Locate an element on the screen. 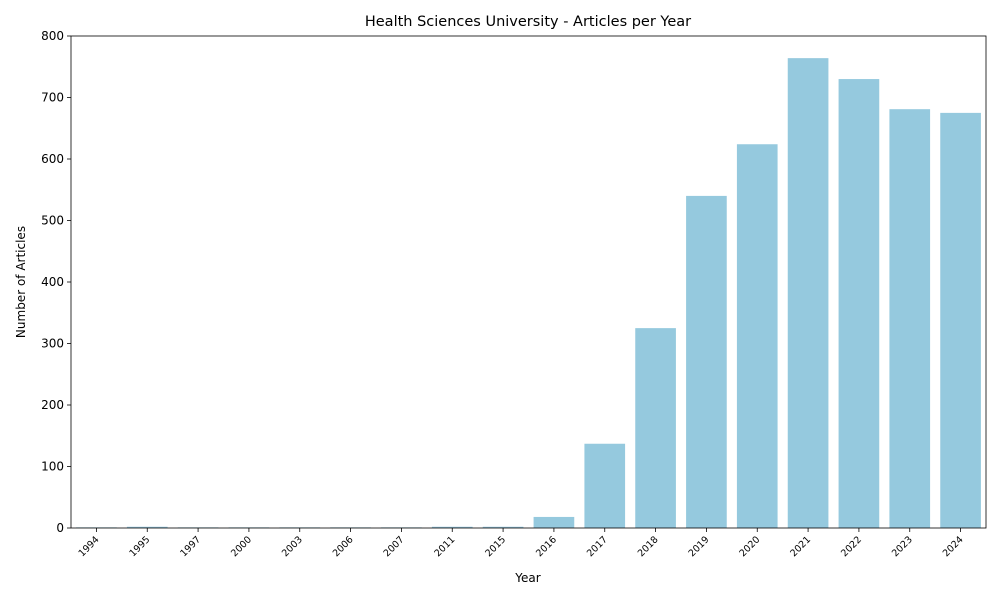 The height and width of the screenshot is (600, 1000). x-tick-label: 2021 is located at coordinates (800, 546).